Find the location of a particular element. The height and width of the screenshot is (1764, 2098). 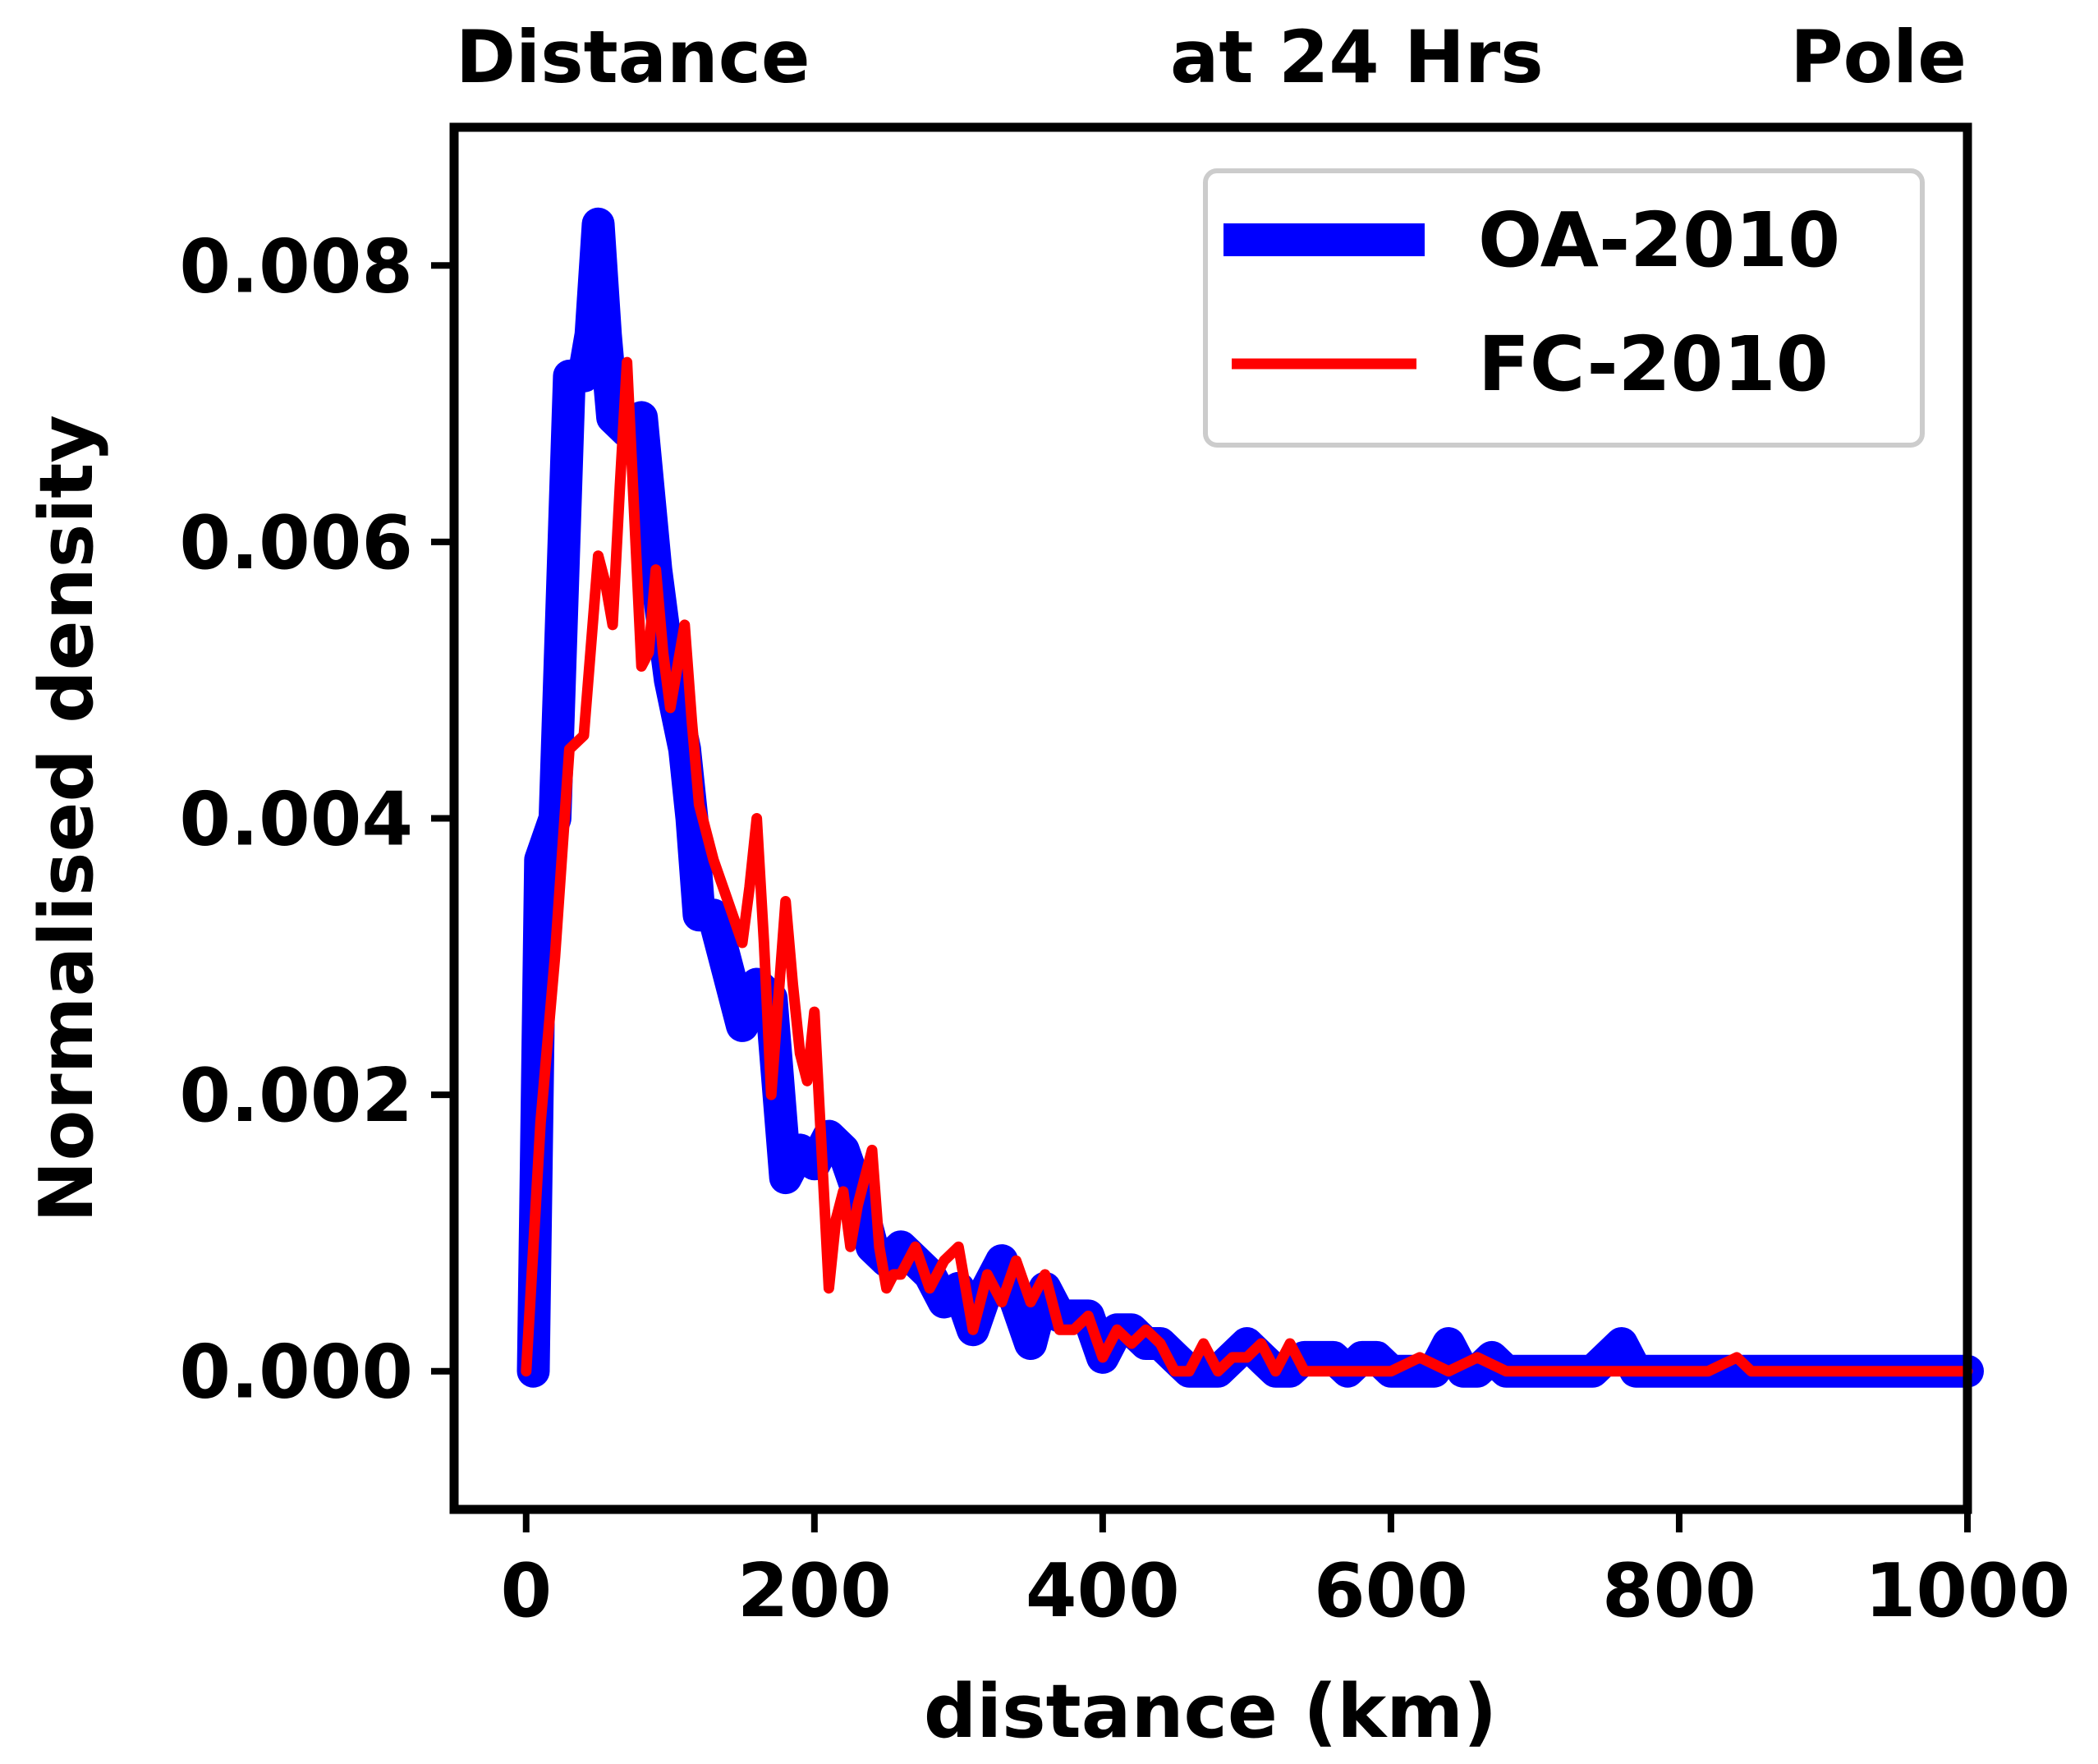

chart-title-center: at 24 Hrs is located at coordinates (1357, 57).